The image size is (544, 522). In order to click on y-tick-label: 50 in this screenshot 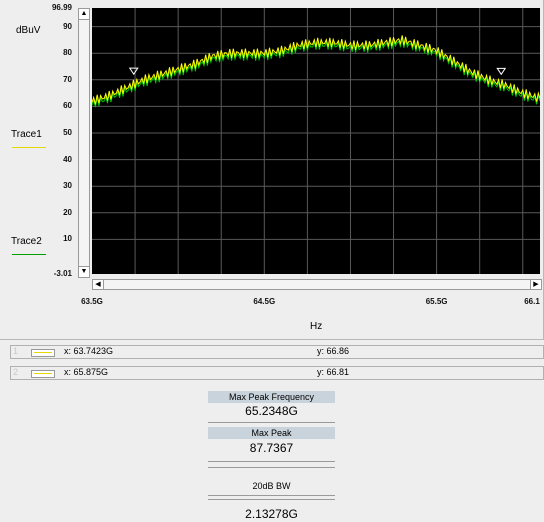, I will do `click(67, 132)`.